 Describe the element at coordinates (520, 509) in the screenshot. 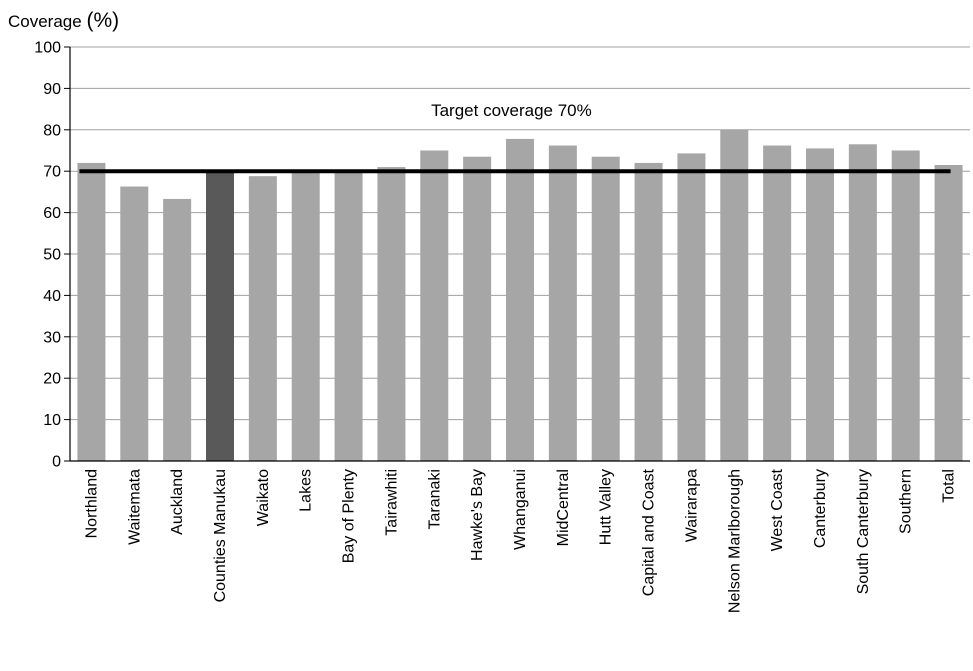

I see `x-tick-label: Whanganui` at that location.